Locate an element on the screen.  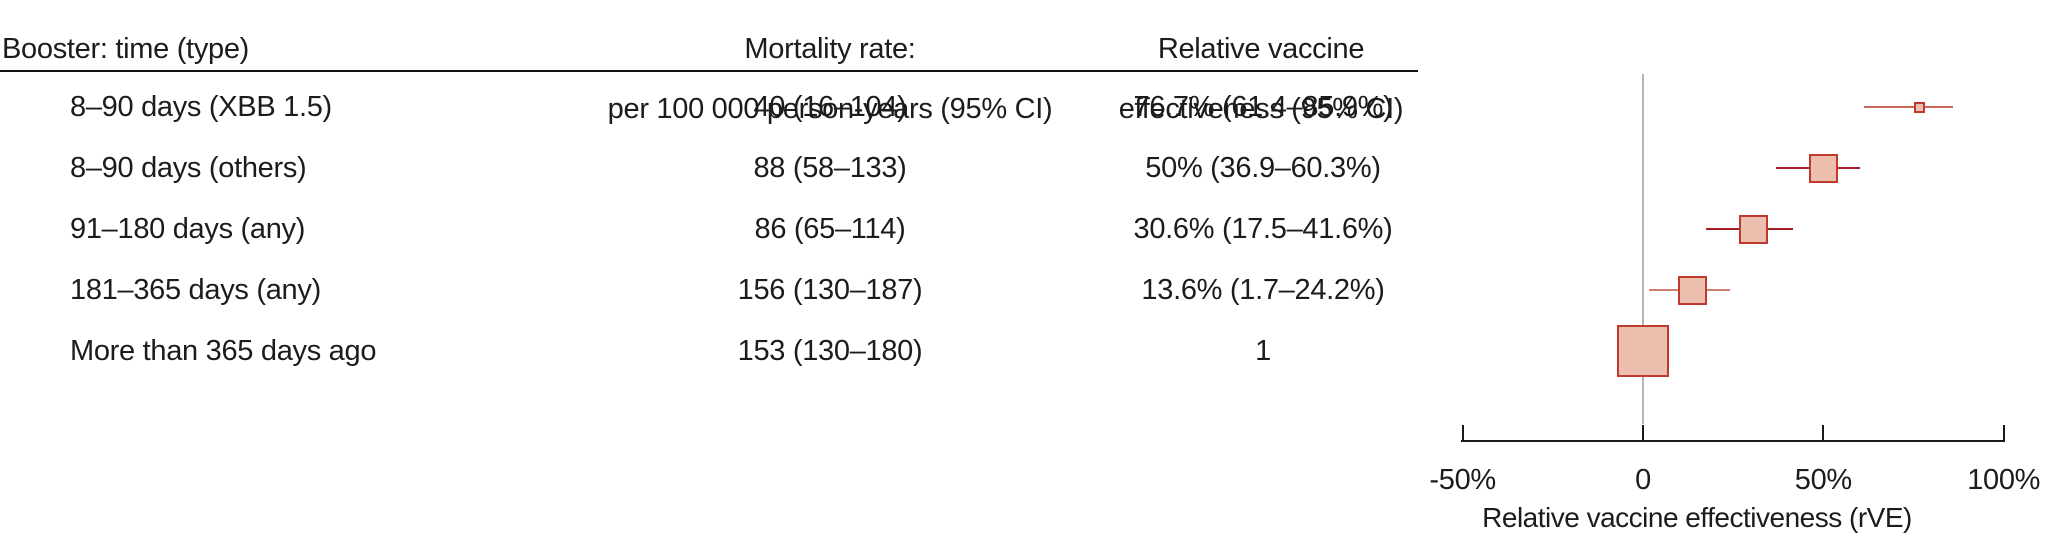
row-label: 8–90 days (XBB 1.5) is located at coordinates (201, 107).